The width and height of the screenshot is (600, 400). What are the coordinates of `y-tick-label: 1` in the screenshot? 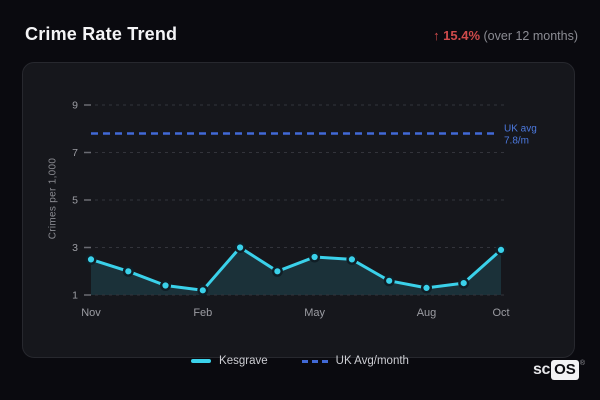 It's located at (75, 296).